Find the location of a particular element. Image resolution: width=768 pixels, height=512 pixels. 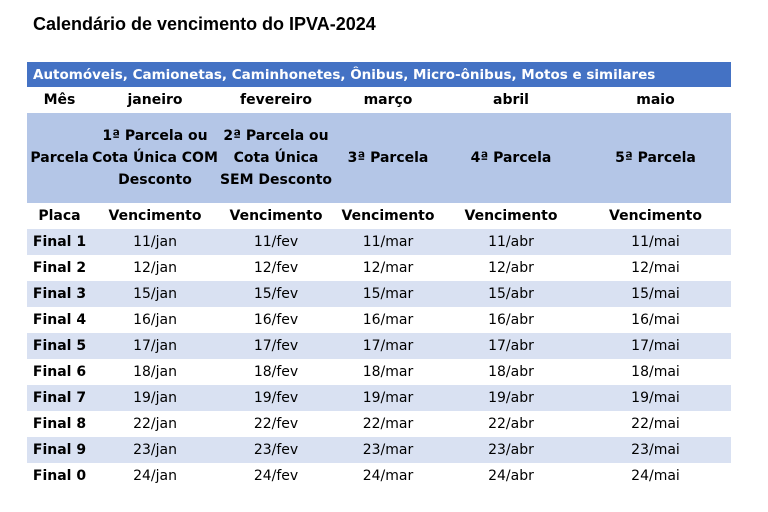

cell: 17/mar is located at coordinates (388, 346).